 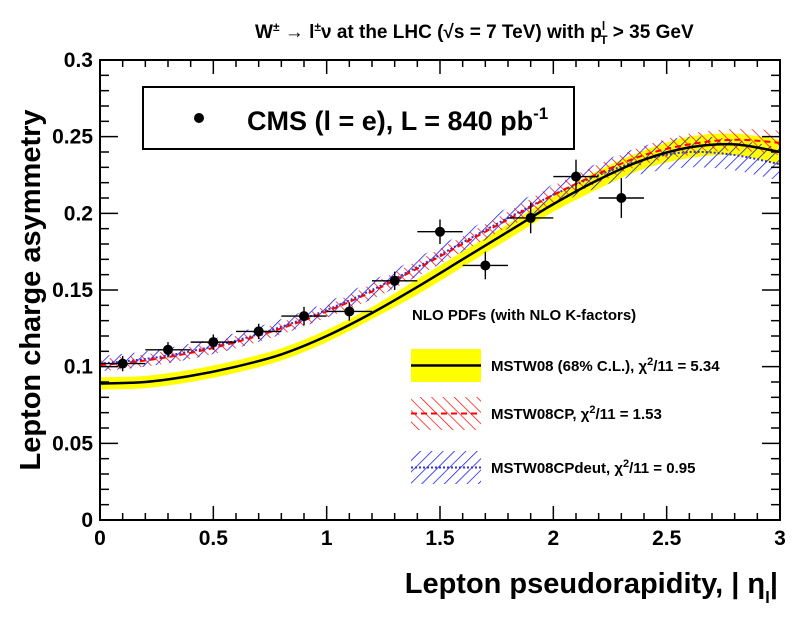 I want to click on data-box: CMS (l = e), L = 840 pb-1, so click(x=358, y=118).